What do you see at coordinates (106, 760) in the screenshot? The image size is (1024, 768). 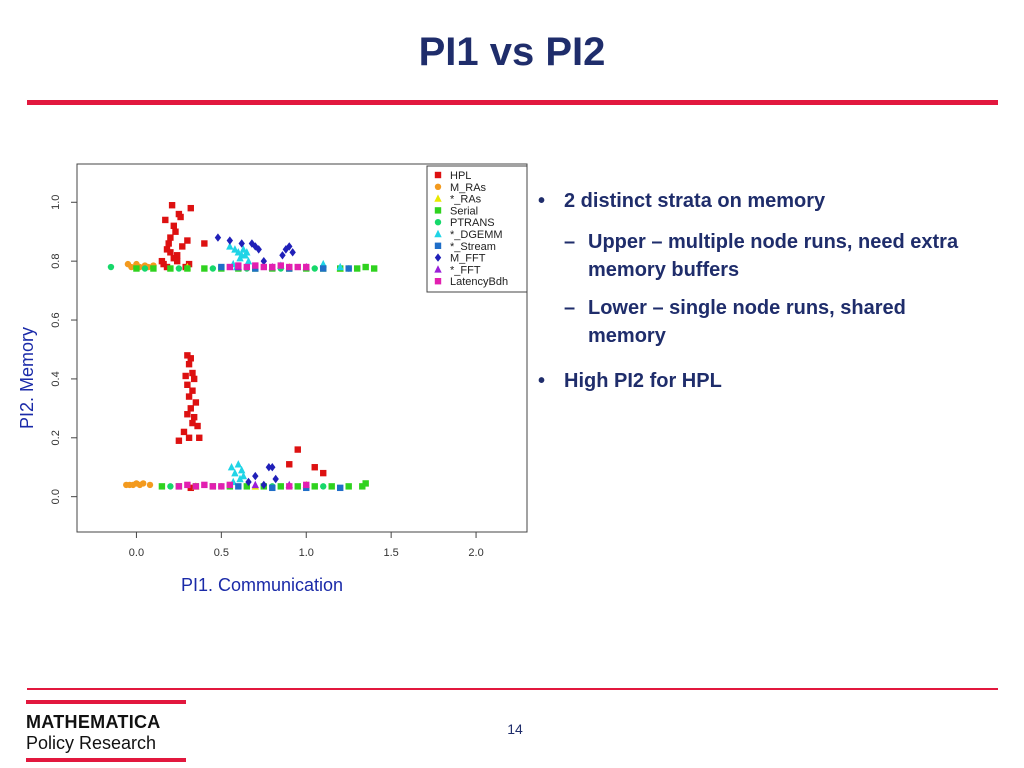 I see `logo-bar` at bounding box center [106, 760].